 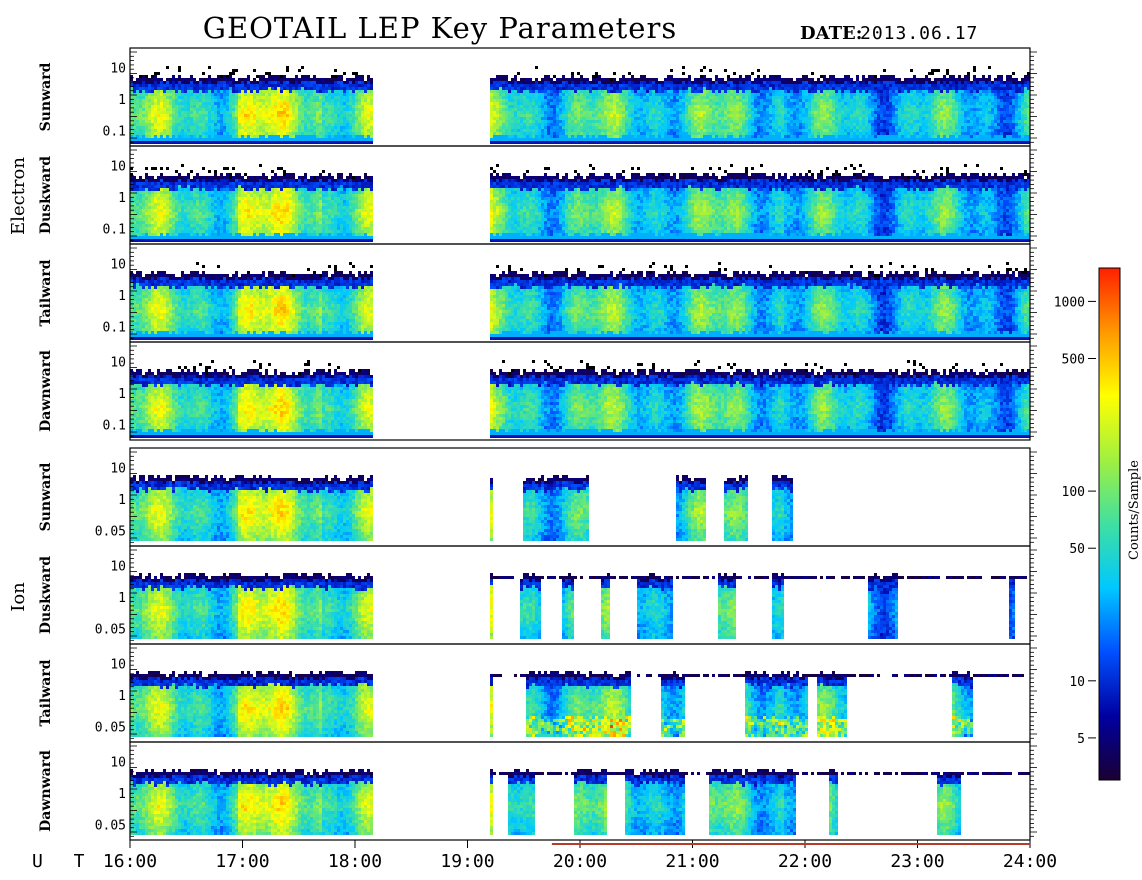 I want to click on colorbar-tick-label: 50, so click(x=1077, y=549).